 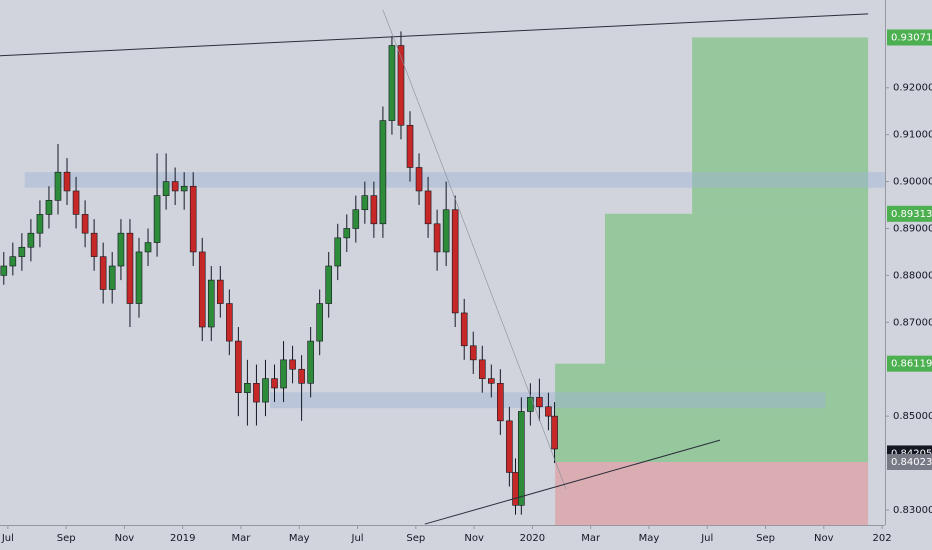 I want to click on x-tick-label: 2019, so click(x=182, y=538).